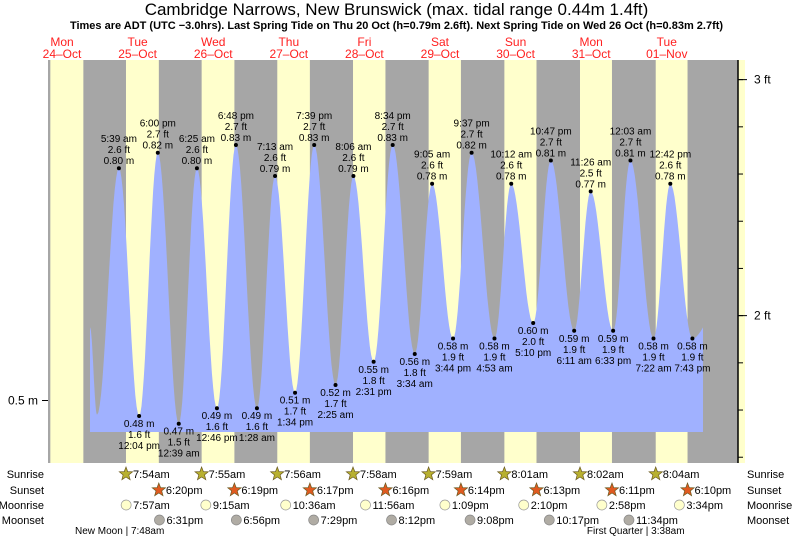  Describe the element at coordinates (197, 139) in the screenshot. I see `high-tide-time: 6:25 am` at that location.